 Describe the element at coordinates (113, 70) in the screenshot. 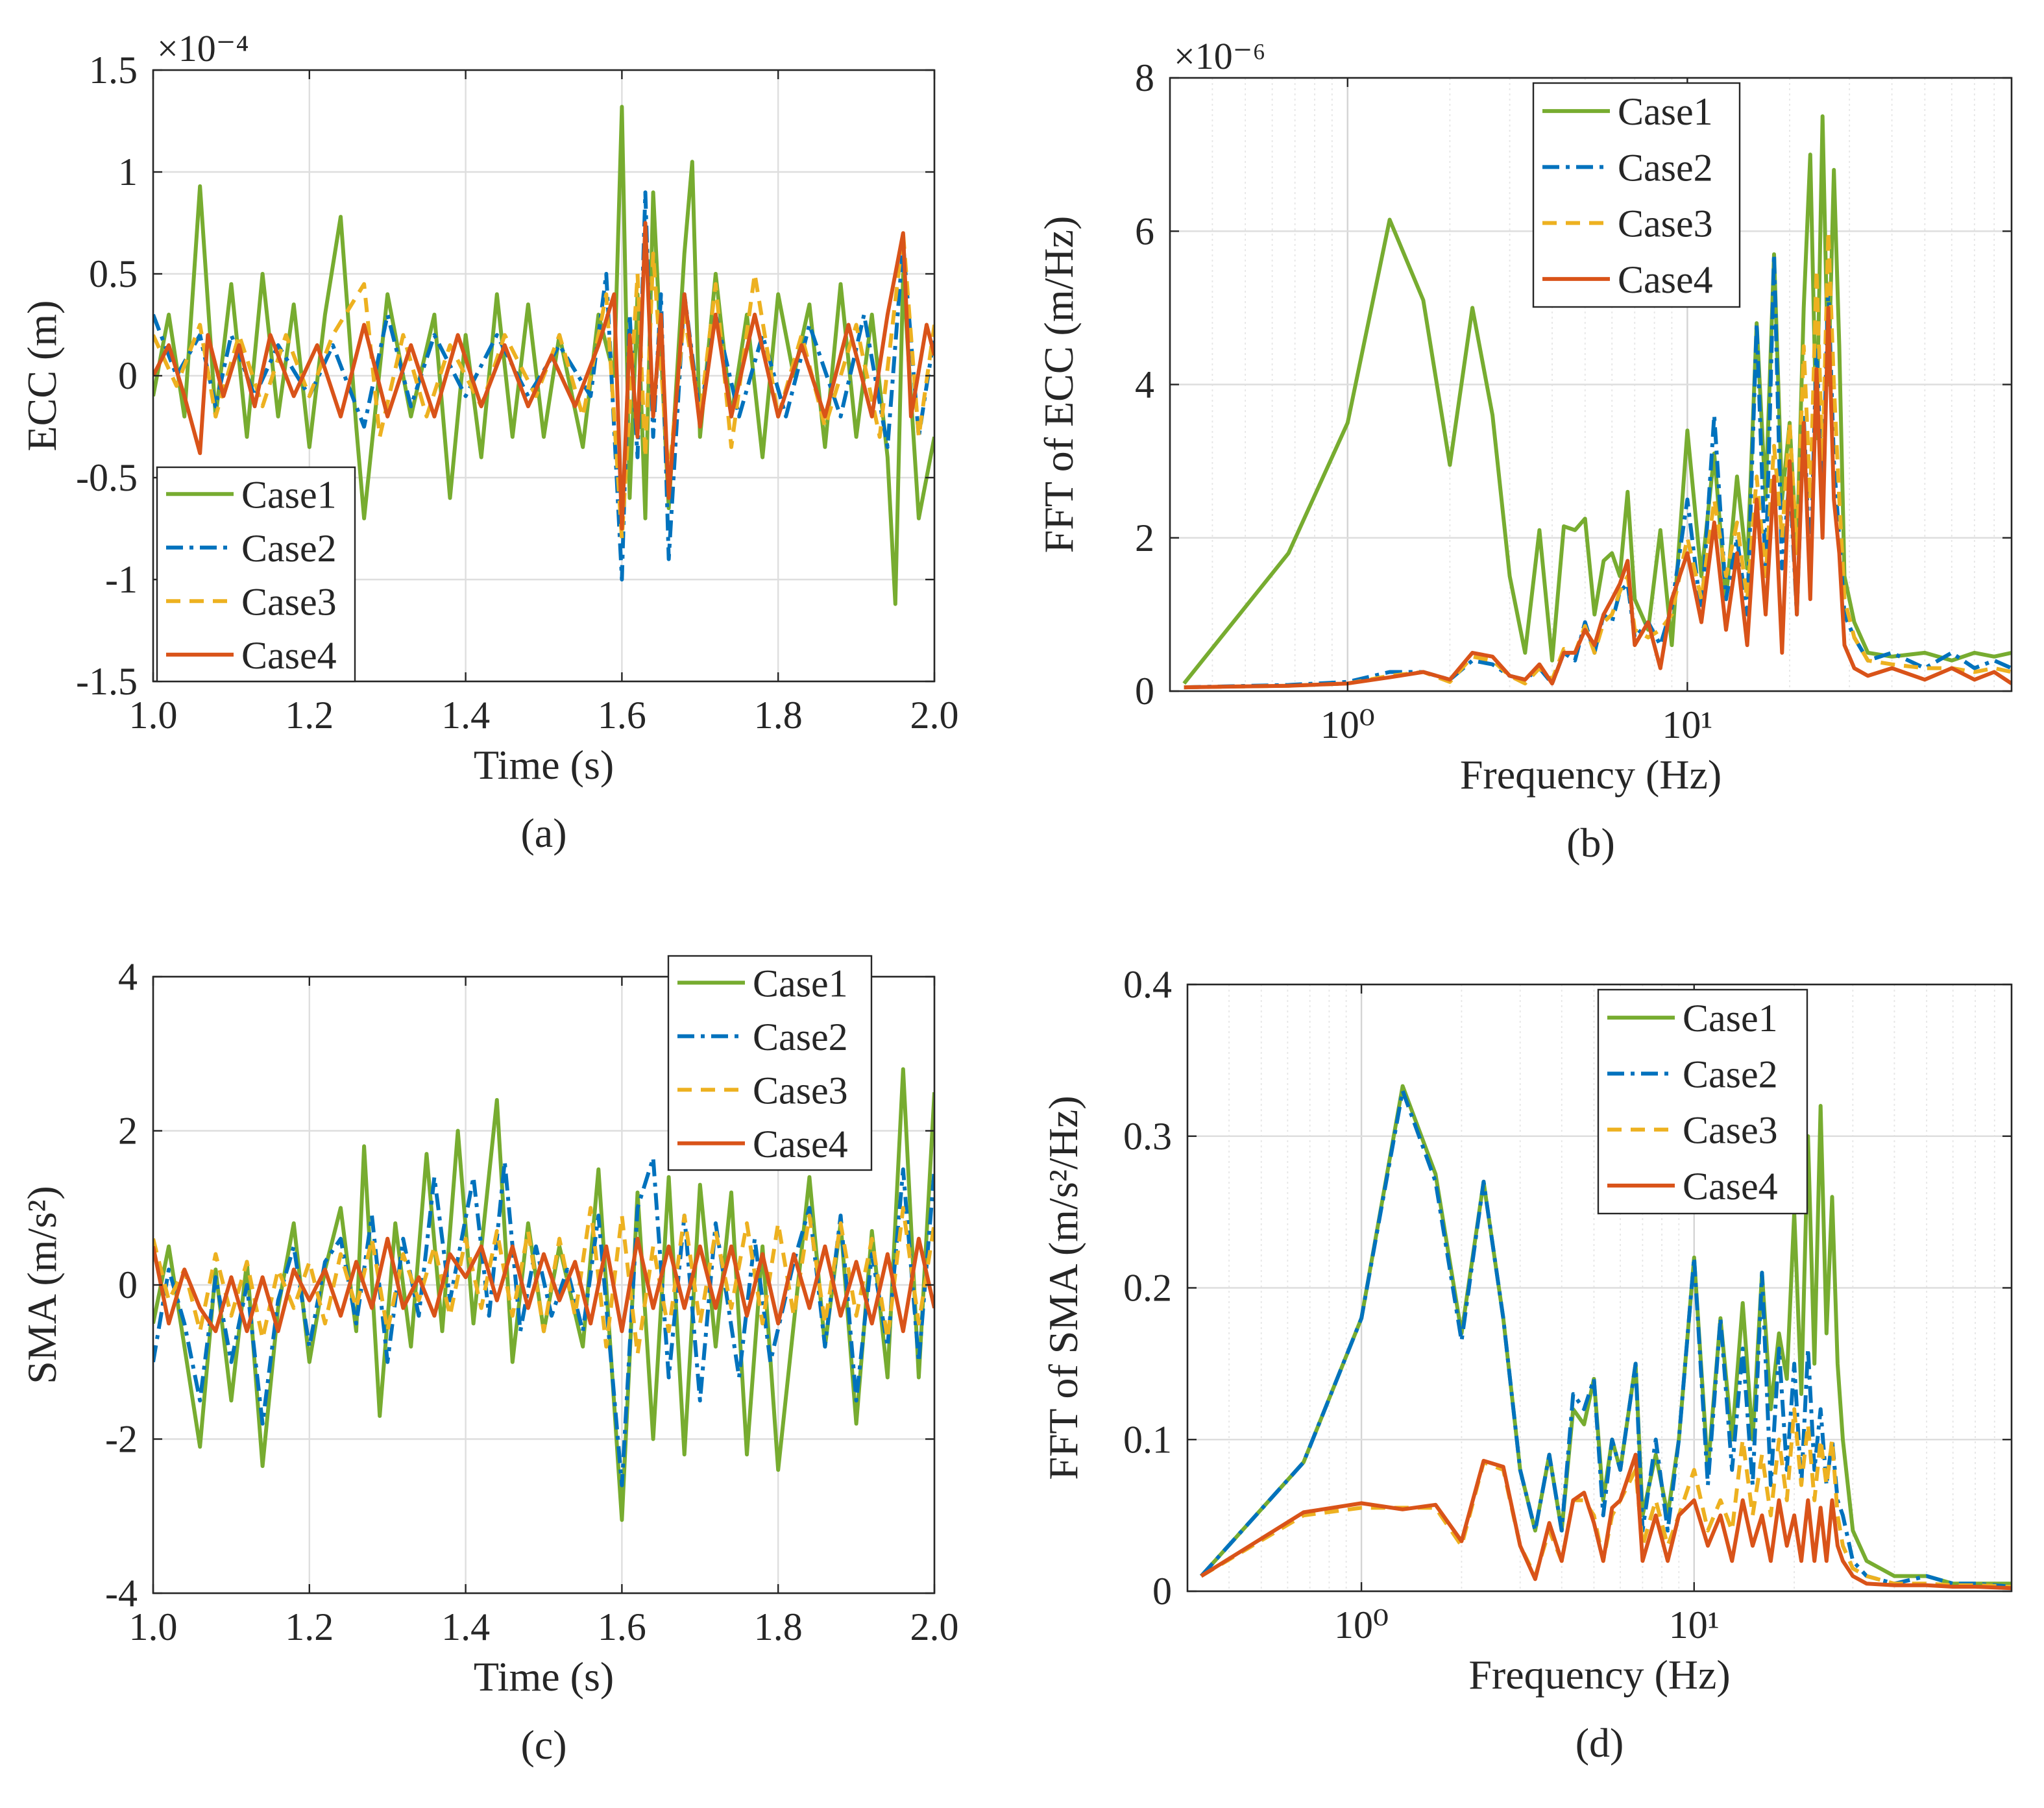

I see `y-tick-label: 1.5` at that location.